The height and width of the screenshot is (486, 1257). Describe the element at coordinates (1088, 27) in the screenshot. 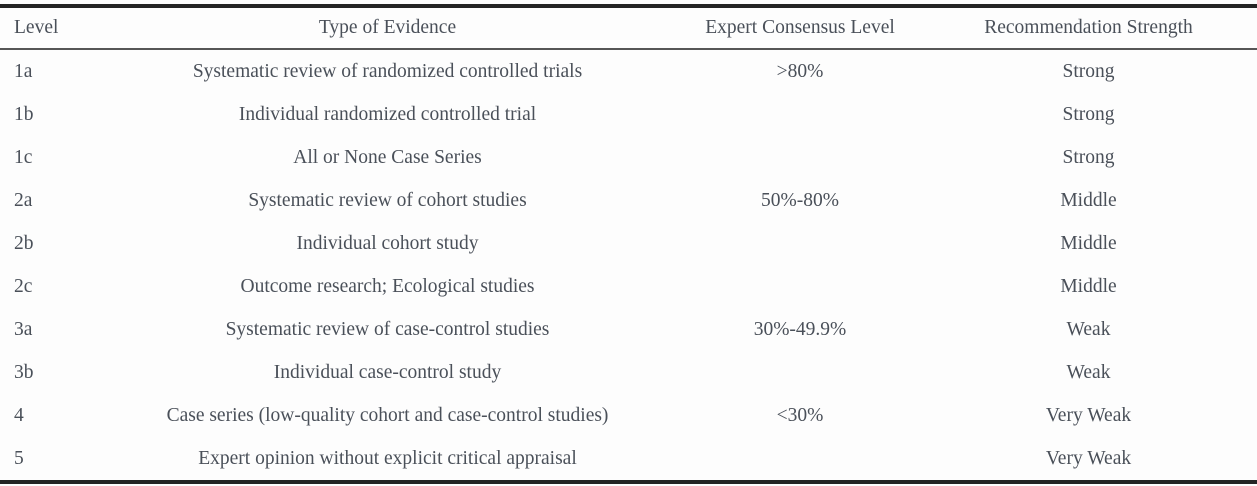

I see `column-header-recommendation-strength: Recommendation Strength` at that location.